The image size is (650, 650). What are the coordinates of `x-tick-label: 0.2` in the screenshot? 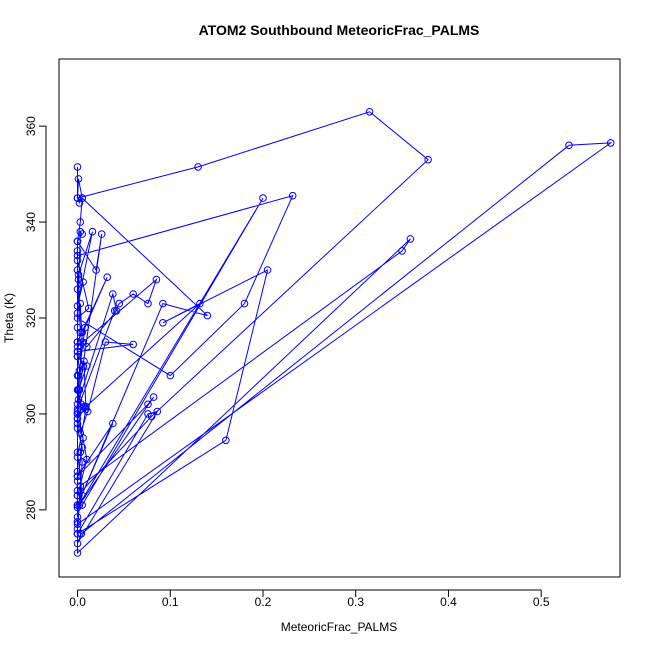 It's located at (263, 602).